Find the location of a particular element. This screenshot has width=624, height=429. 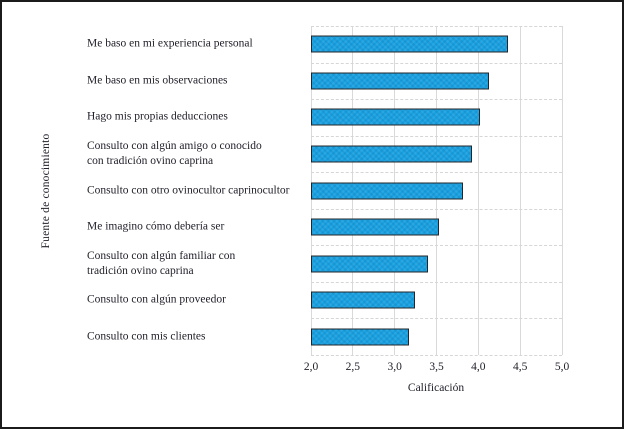

x-tick-label: 4,5 is located at coordinates (520, 367).